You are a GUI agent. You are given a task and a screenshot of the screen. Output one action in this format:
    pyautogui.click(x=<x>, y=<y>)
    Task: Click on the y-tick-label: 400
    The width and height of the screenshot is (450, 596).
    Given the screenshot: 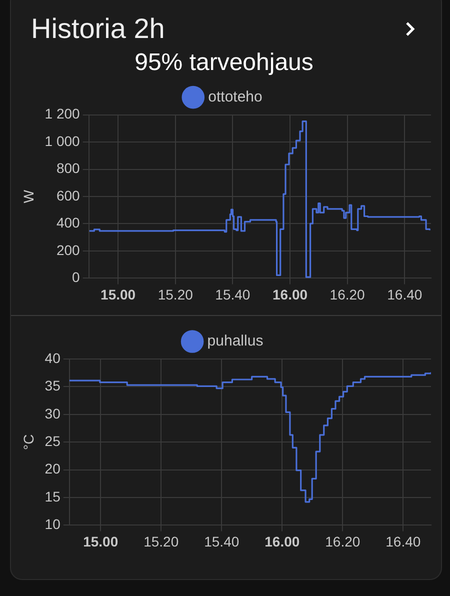 What is the action you would take?
    pyautogui.click(x=68, y=222)
    